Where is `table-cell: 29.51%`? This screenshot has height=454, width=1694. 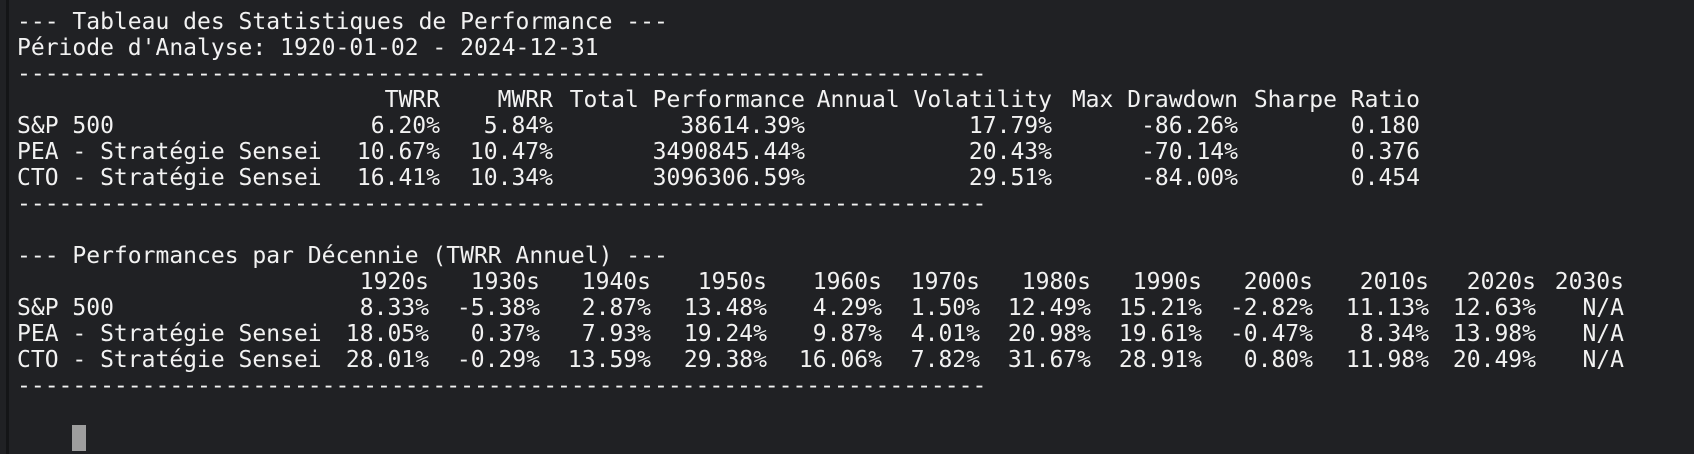
table-cell: 29.51% is located at coordinates (1010, 178).